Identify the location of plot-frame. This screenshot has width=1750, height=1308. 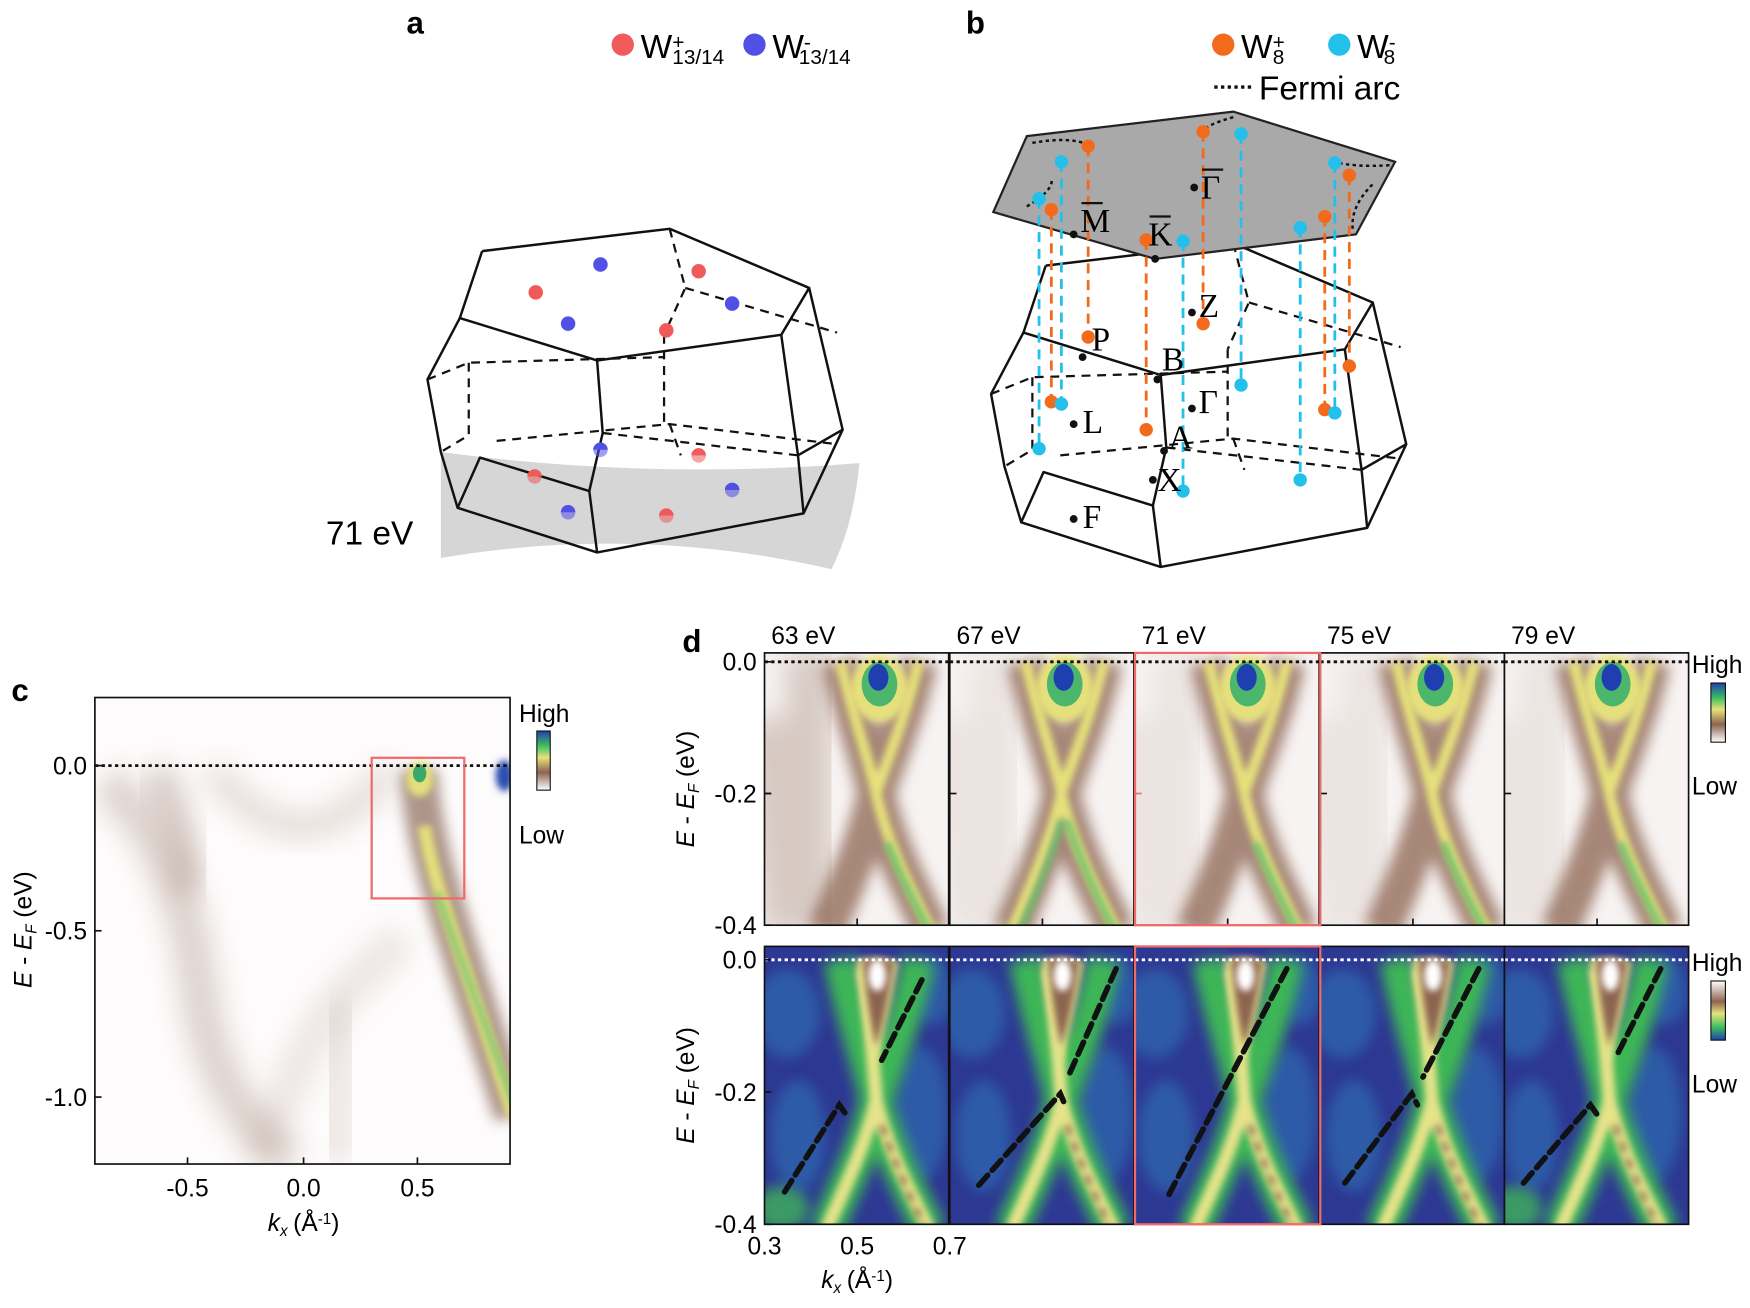
(856, 1085).